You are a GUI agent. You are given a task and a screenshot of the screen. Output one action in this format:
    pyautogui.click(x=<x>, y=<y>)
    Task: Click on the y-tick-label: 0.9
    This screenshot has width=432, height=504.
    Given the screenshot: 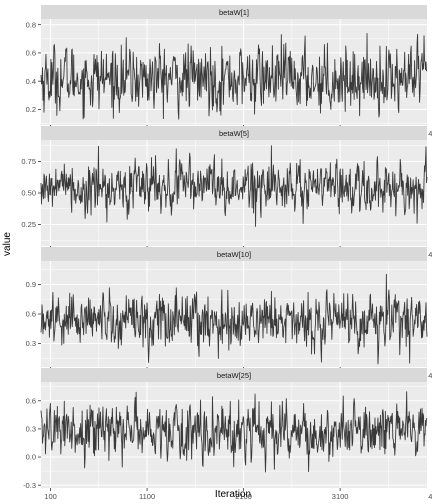 What is the action you would take?
    pyautogui.click(x=31, y=284)
    